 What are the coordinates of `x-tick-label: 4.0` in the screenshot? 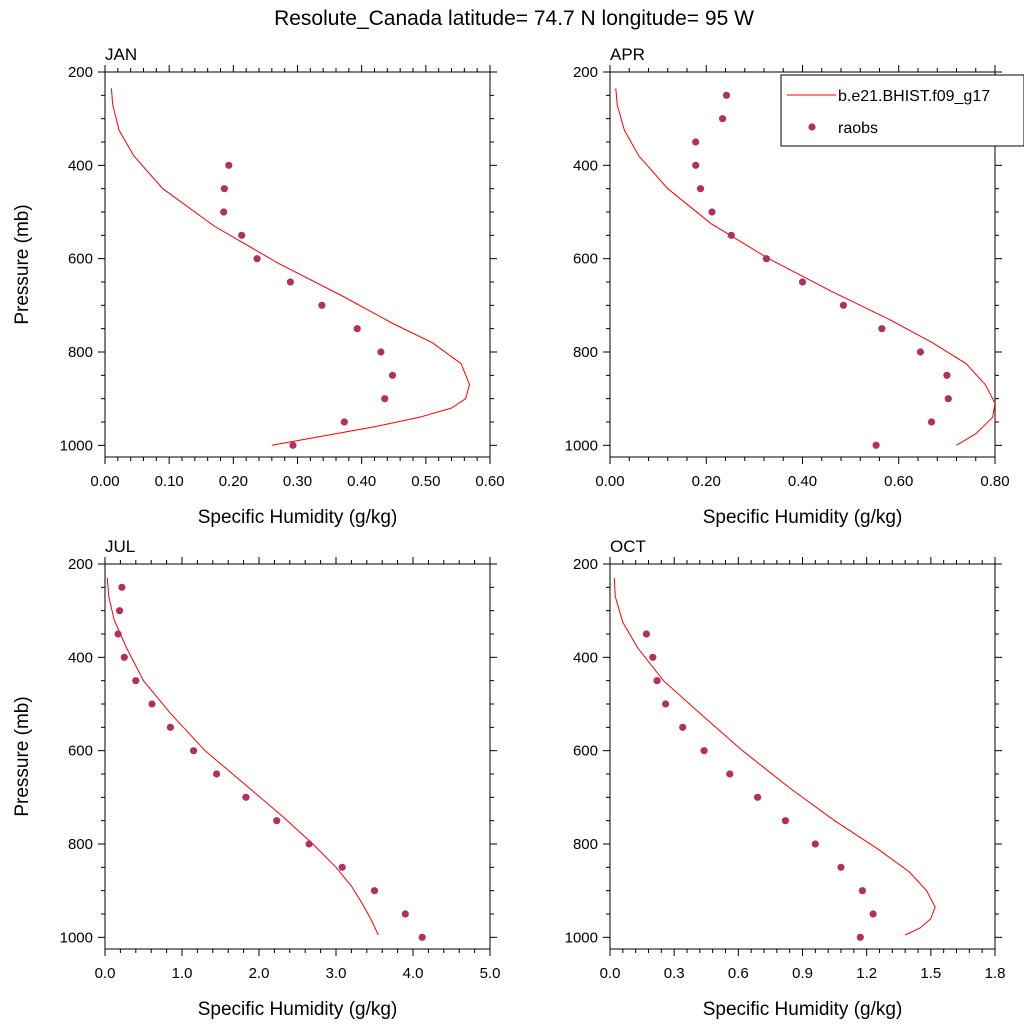 It's located at (413, 973).